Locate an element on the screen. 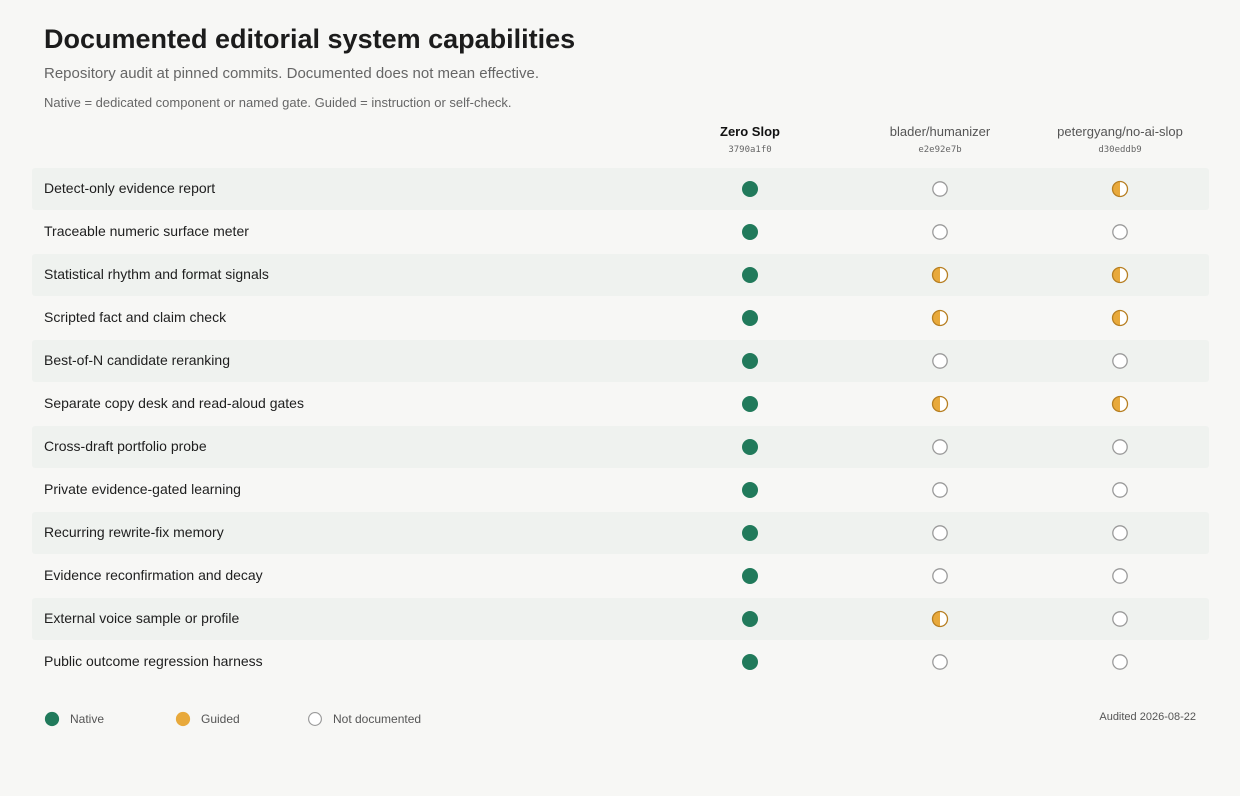 The width and height of the screenshot is (1240, 796). table-row: Statistical rhythm and format signals is located at coordinates (620, 275).